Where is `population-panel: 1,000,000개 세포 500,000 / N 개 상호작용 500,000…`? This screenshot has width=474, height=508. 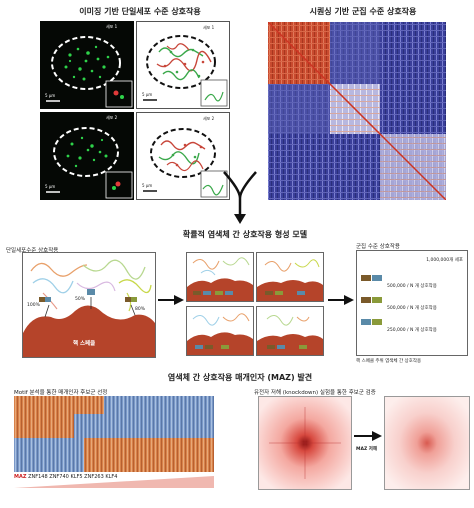 population-panel: 1,000,000개 세포 500,000 / N 개 상호작용 500,000… is located at coordinates (412, 303).